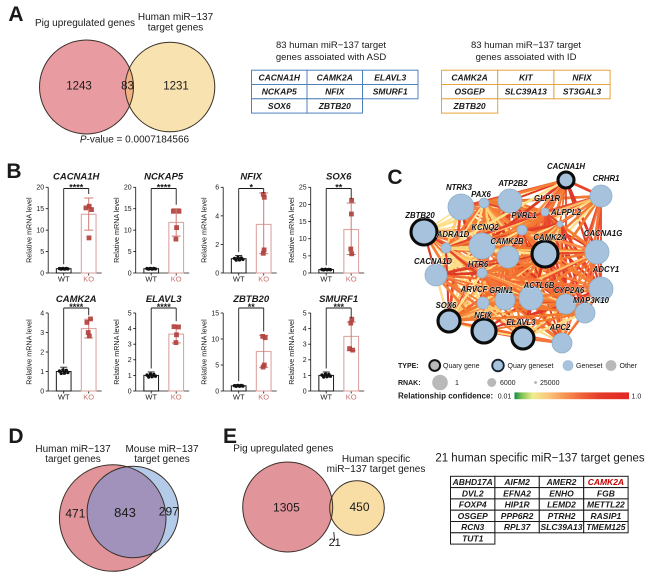 The width and height of the screenshot is (650, 582). I want to click on svg-text: EFNA2, so click(517, 493).